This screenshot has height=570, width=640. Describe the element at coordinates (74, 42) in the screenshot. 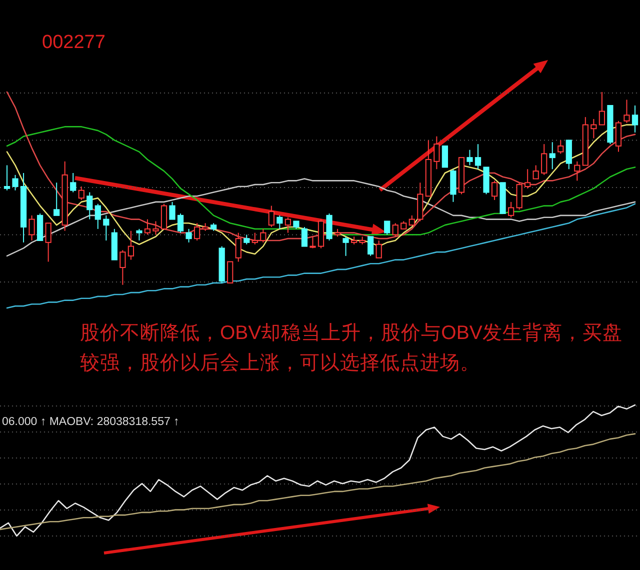

I see `chart-title: 002277` at that location.